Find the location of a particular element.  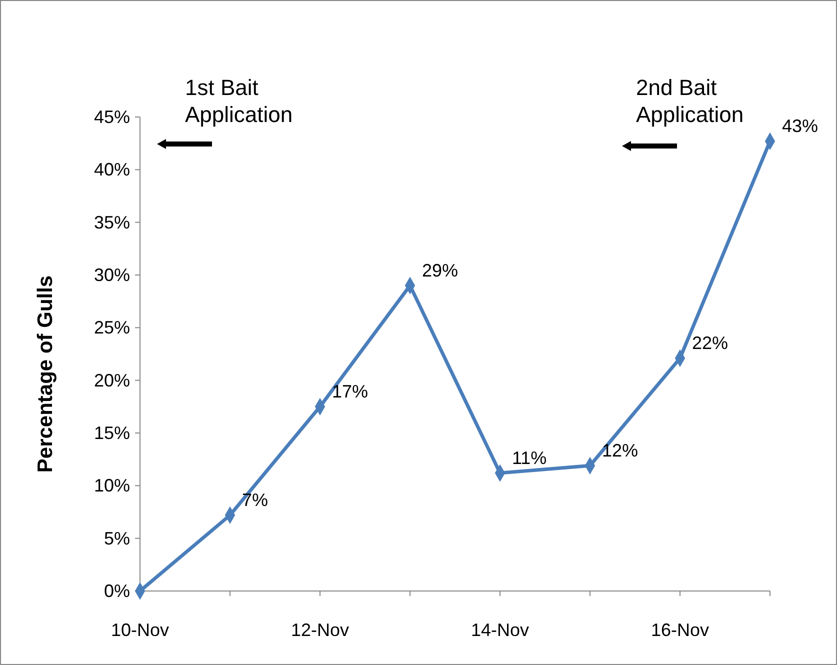

x-tick-label: 12-Nov is located at coordinates (320, 630).